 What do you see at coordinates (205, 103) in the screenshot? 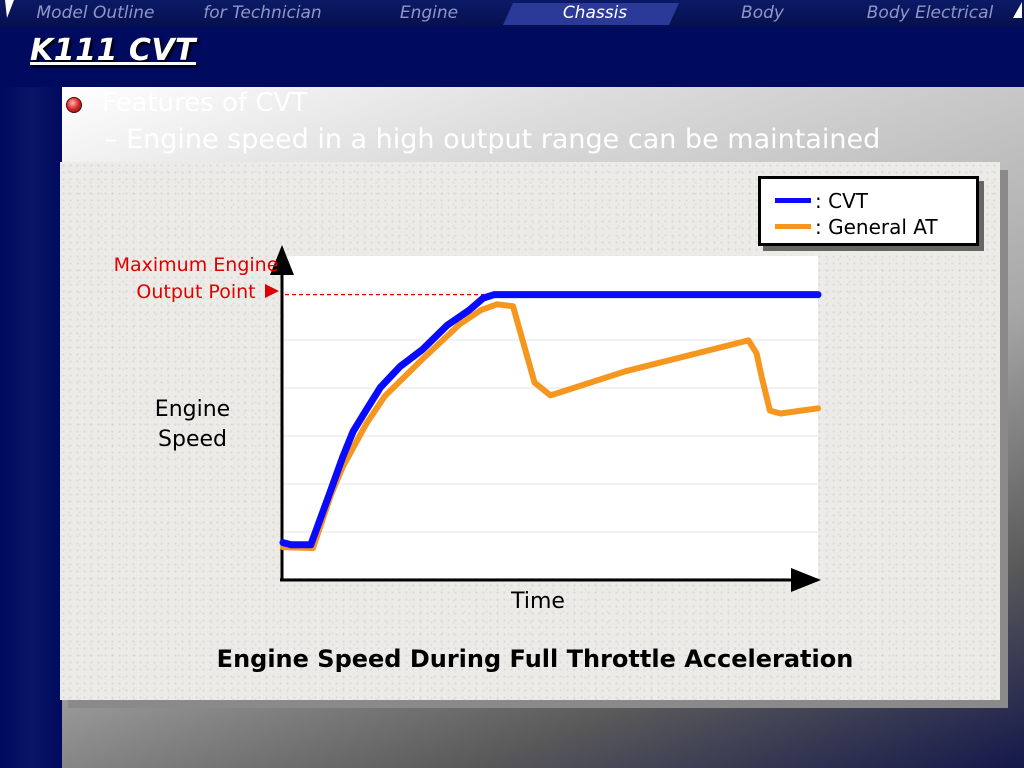
I see `bullet-text: Features of CVT` at bounding box center [205, 103].